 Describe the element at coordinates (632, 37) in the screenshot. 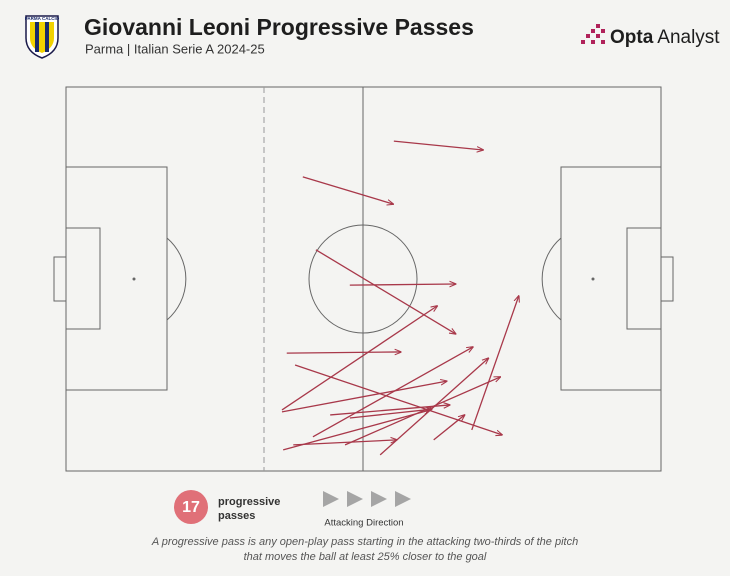

I see `brand-bold: Opta` at that location.